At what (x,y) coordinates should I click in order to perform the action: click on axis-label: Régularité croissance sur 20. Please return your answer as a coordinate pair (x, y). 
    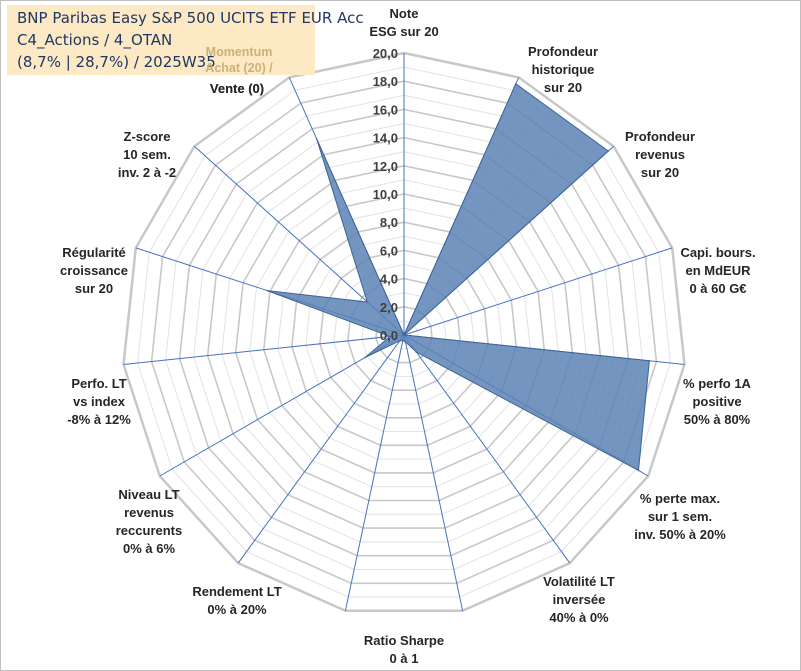
    Looking at the image, I should click on (94, 270).